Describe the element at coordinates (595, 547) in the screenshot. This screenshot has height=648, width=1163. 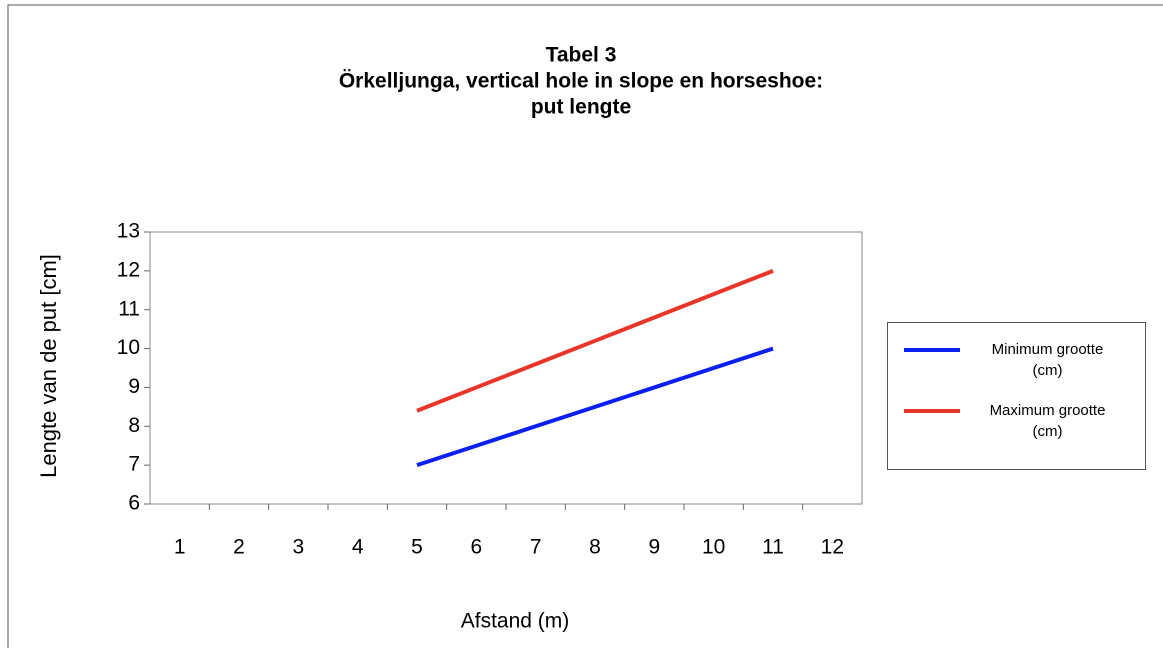
I see `x-tick-label: 8` at that location.